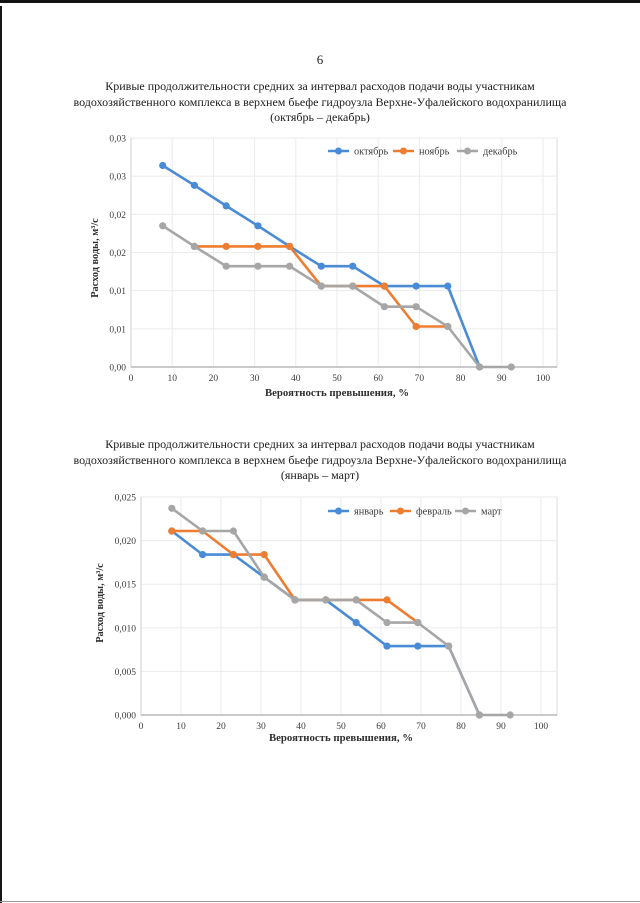 The height and width of the screenshot is (903, 640). What do you see at coordinates (296, 379) in the screenshot?
I see `chart1-x-tick-4: 40` at bounding box center [296, 379].